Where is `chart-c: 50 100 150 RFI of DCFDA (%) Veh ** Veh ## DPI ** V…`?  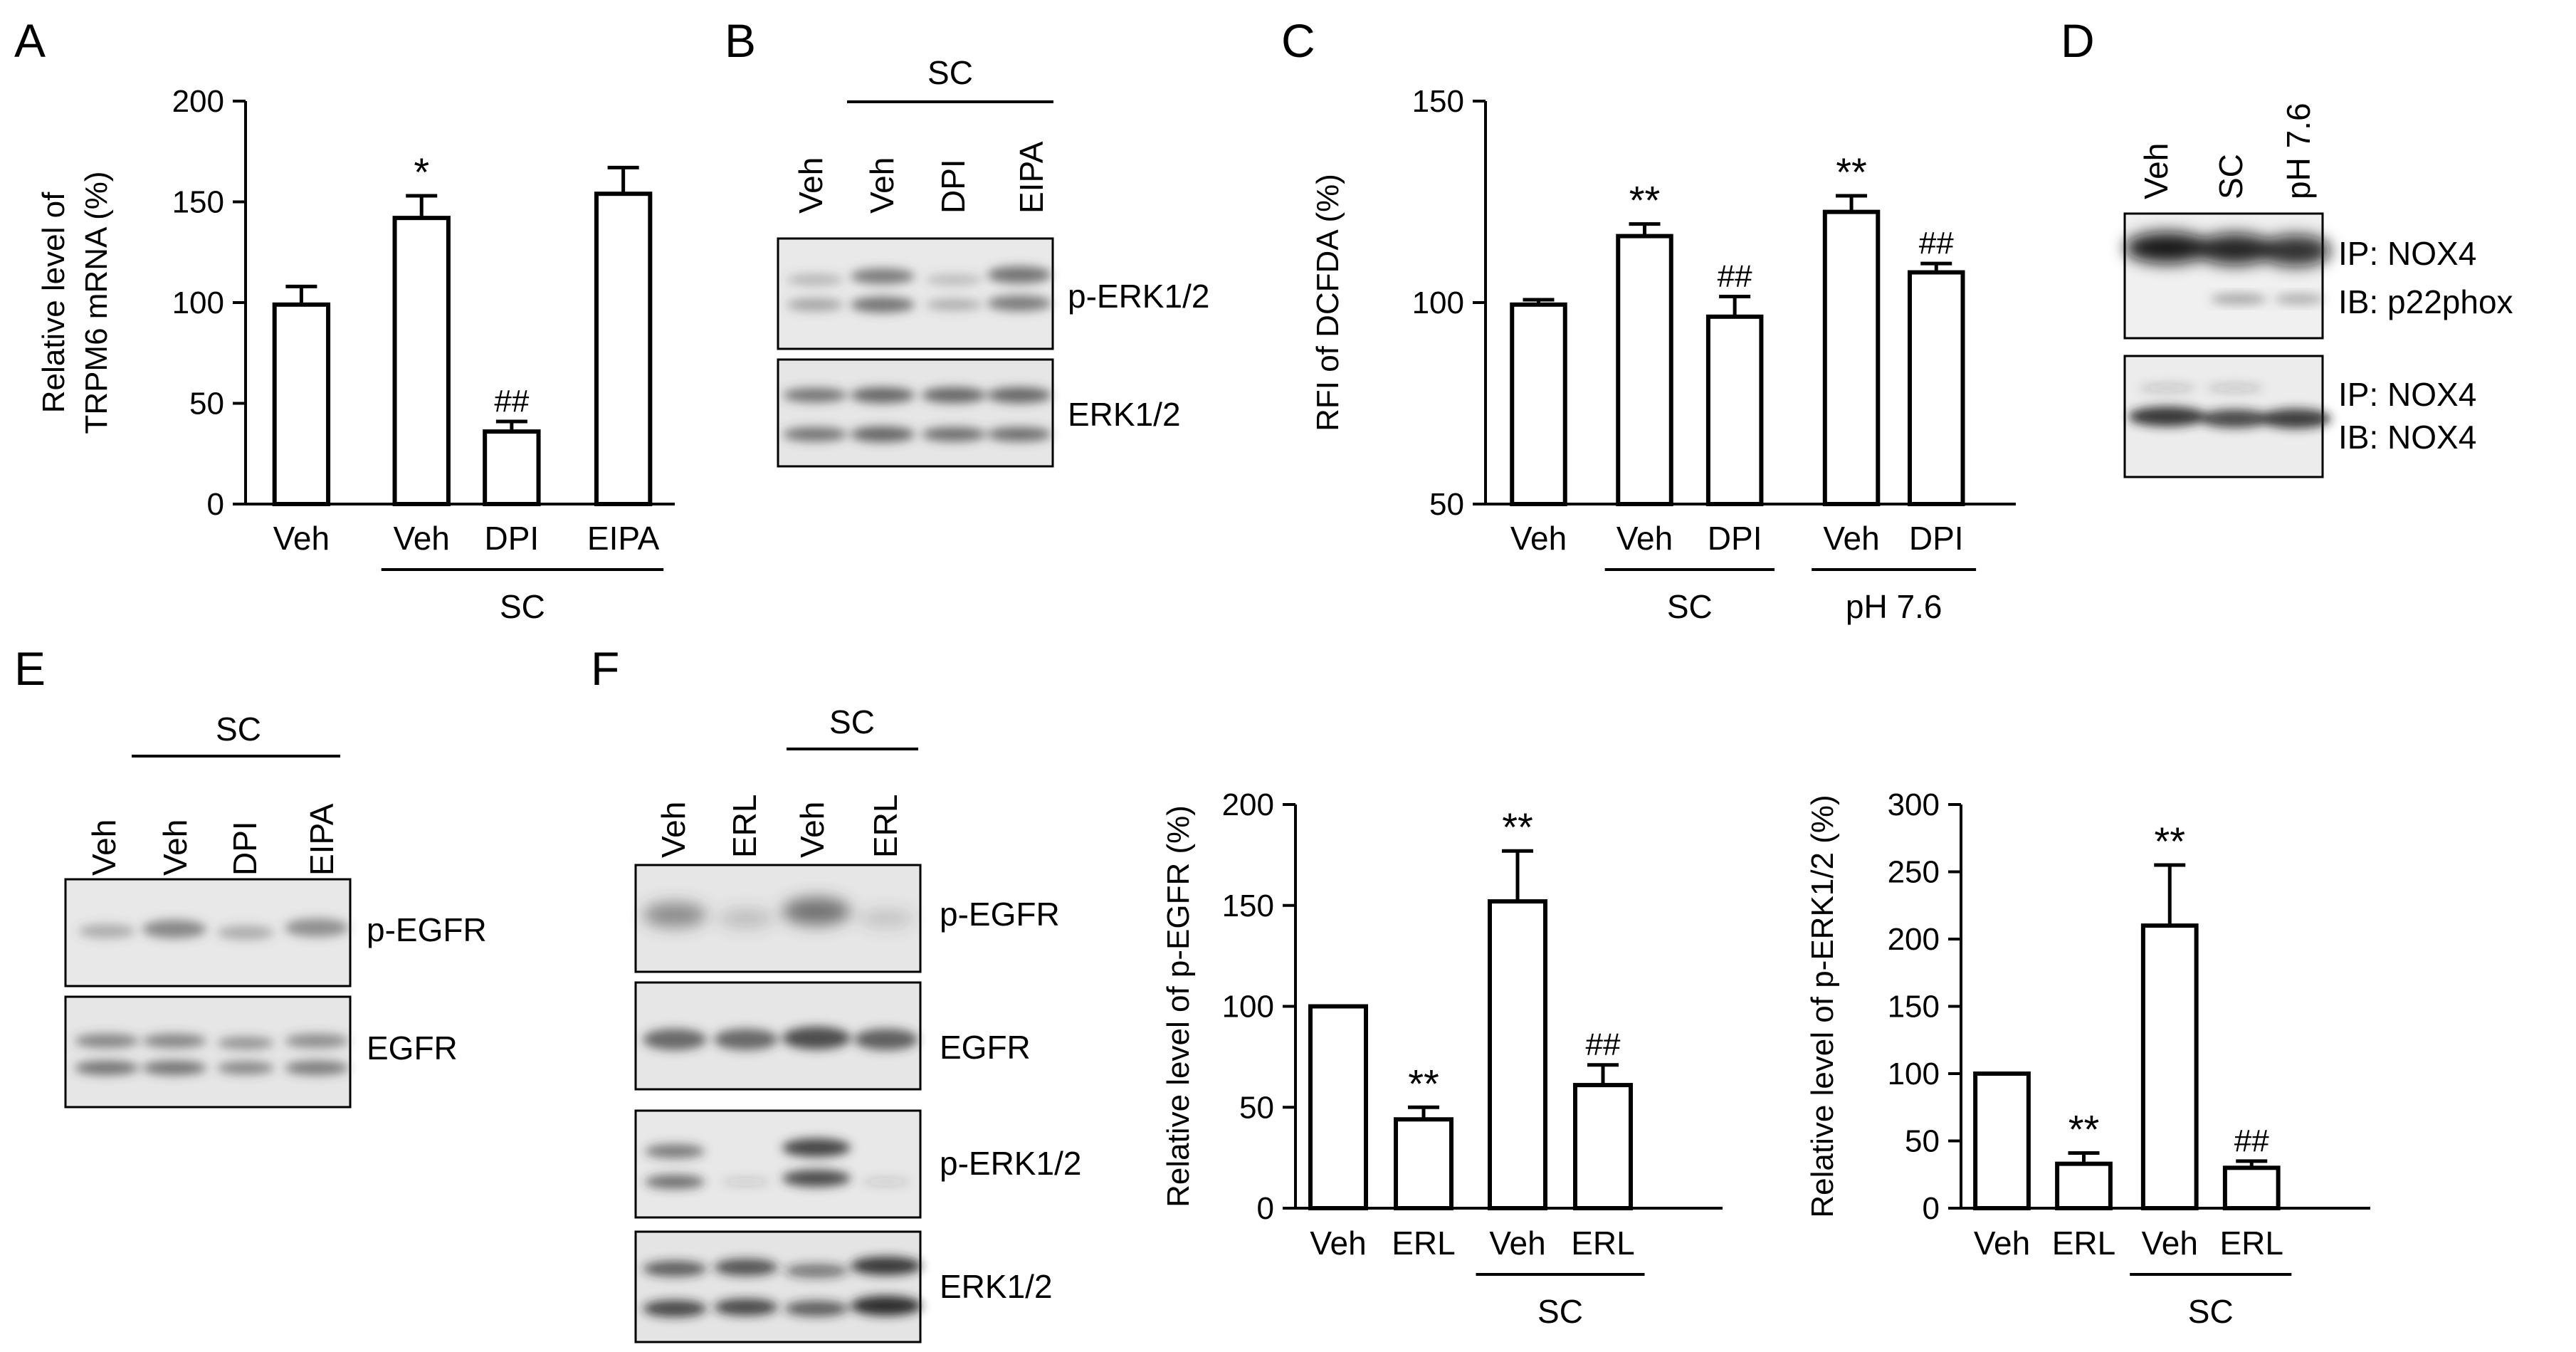
chart-c: 50 100 150 RFI of DCFDA (%) Veh ** Veh ## DPI ** V… is located at coordinates (1663, 354).